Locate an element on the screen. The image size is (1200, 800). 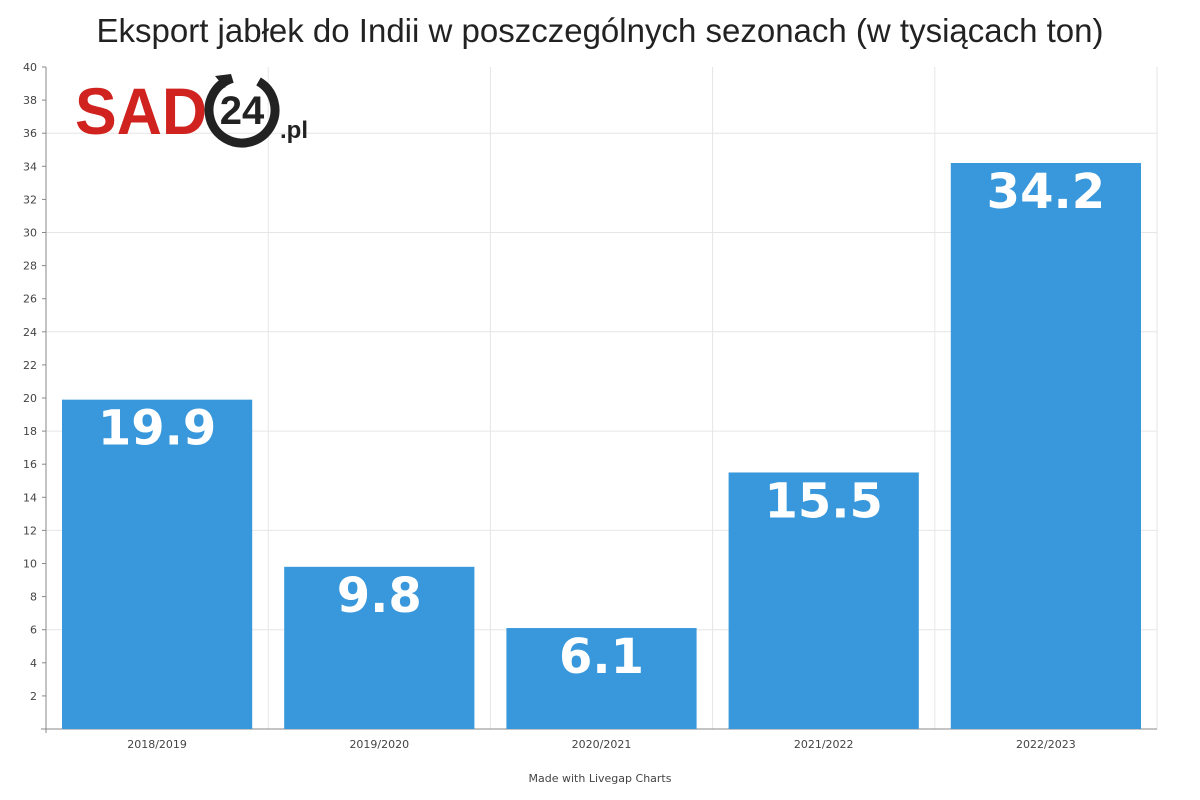
y-tick-label: 18 is located at coordinates (30, 431).